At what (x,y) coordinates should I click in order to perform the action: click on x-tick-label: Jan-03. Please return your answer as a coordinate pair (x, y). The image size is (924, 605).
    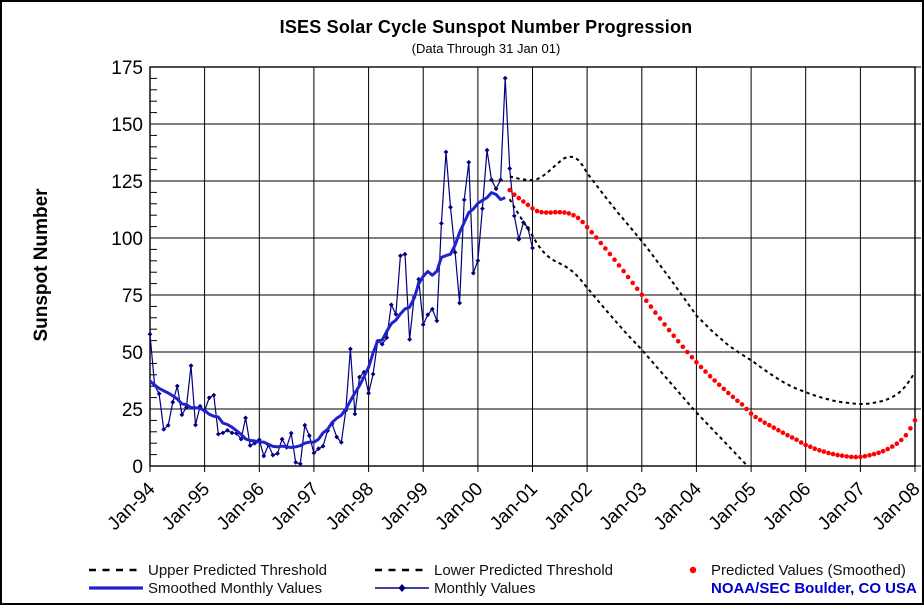
    Looking at the image, I should click on (623, 507).